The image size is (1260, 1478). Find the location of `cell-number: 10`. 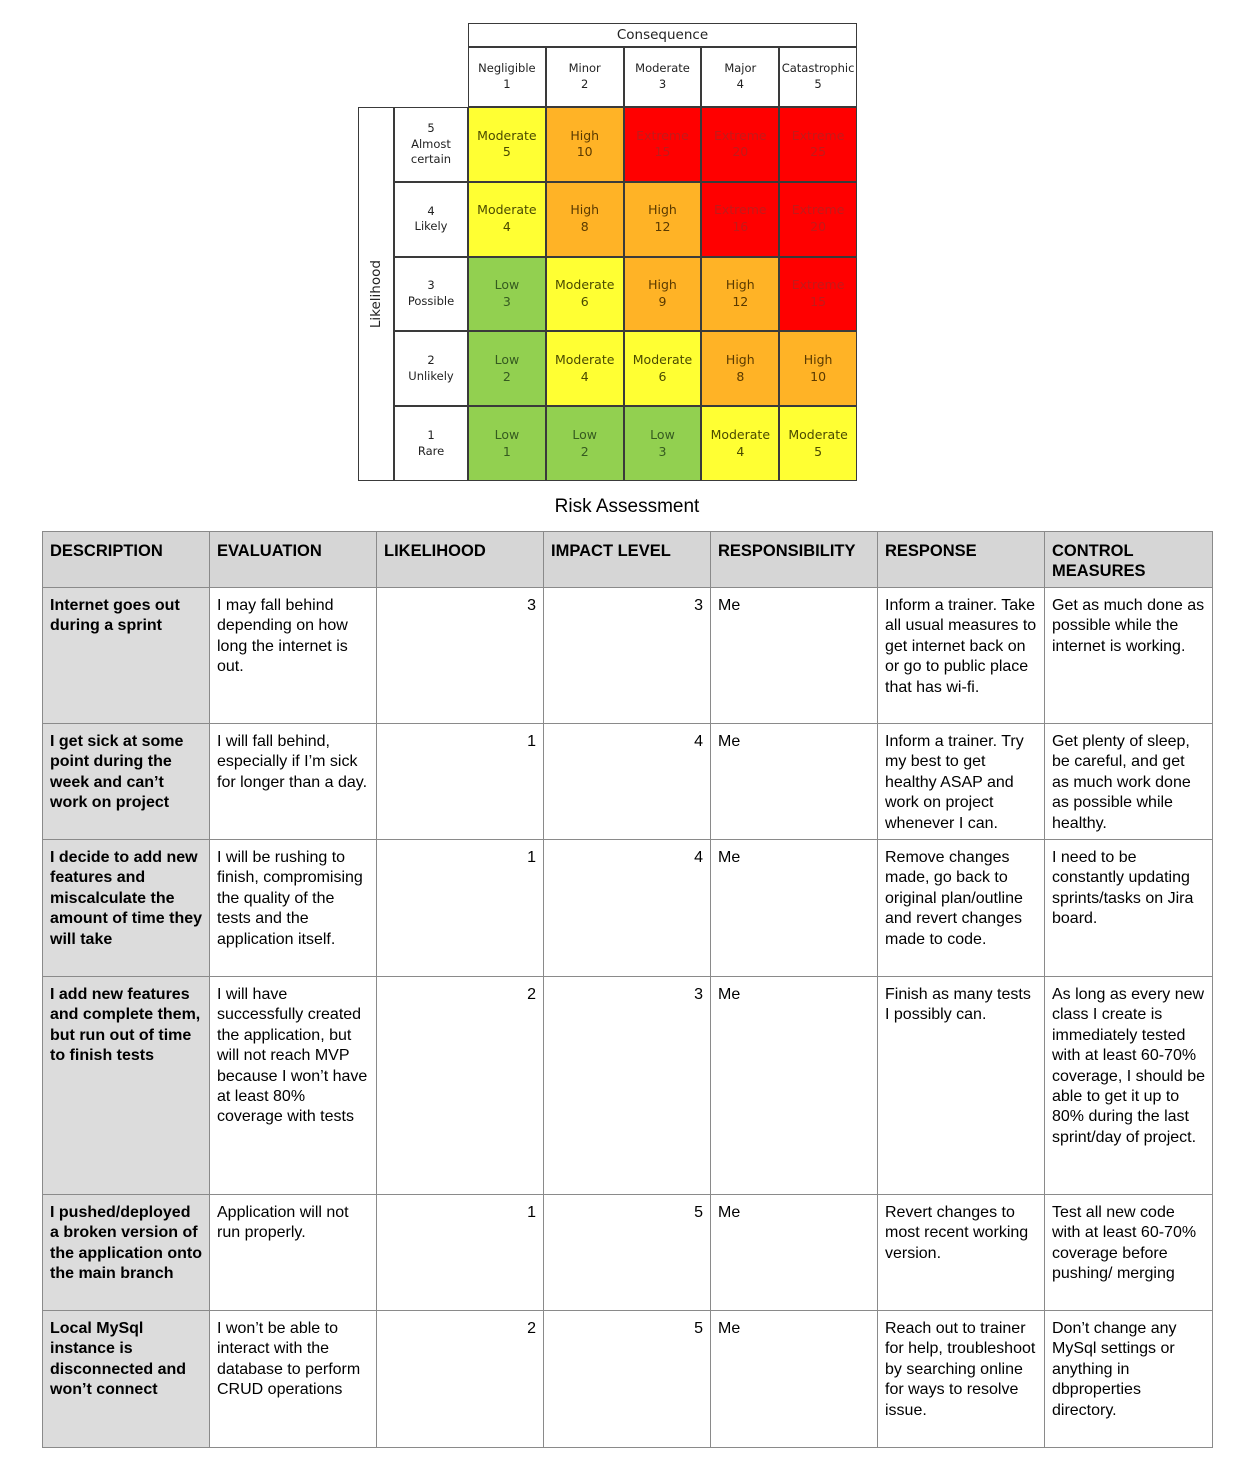

cell-number: 10 is located at coordinates (818, 376).